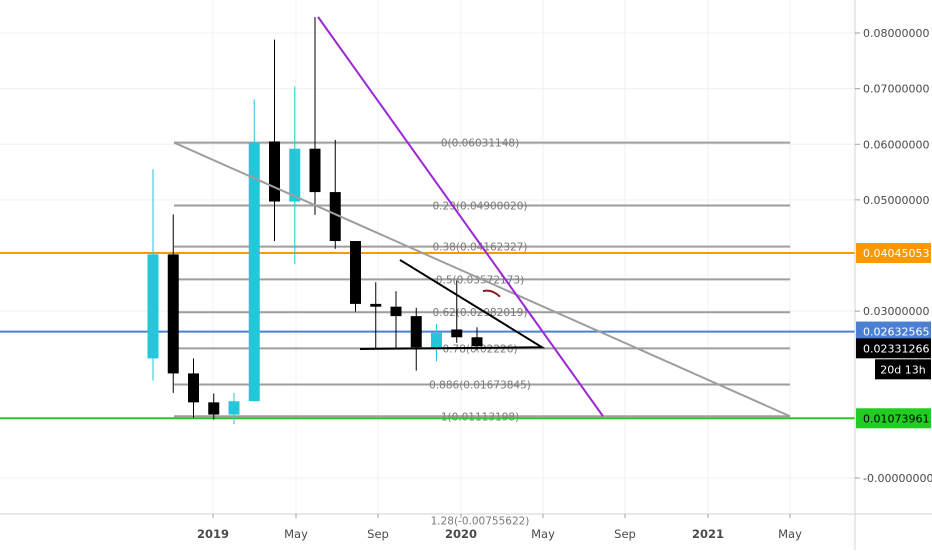  I want to click on y-tick-label: 0.05000000, so click(896, 200).